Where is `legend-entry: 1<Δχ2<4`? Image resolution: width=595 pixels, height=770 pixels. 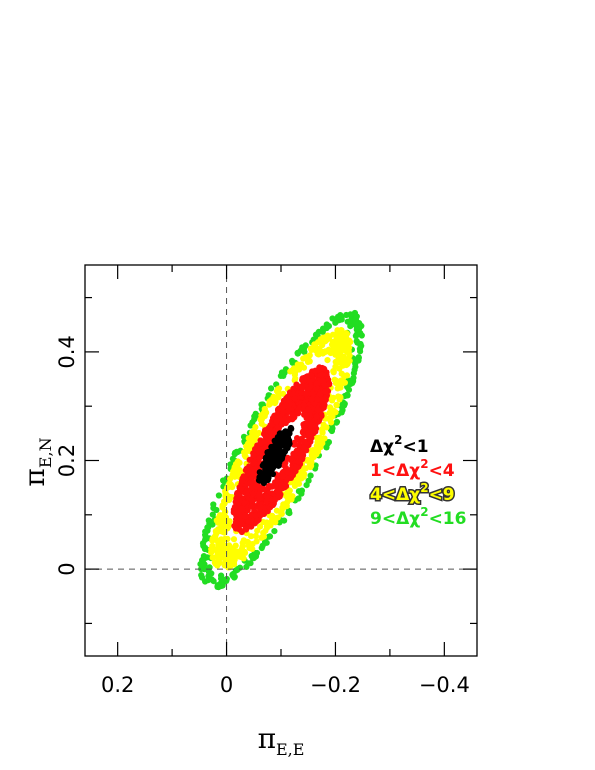
legend-entry: 1<Δχ2<4 is located at coordinates (412, 469).